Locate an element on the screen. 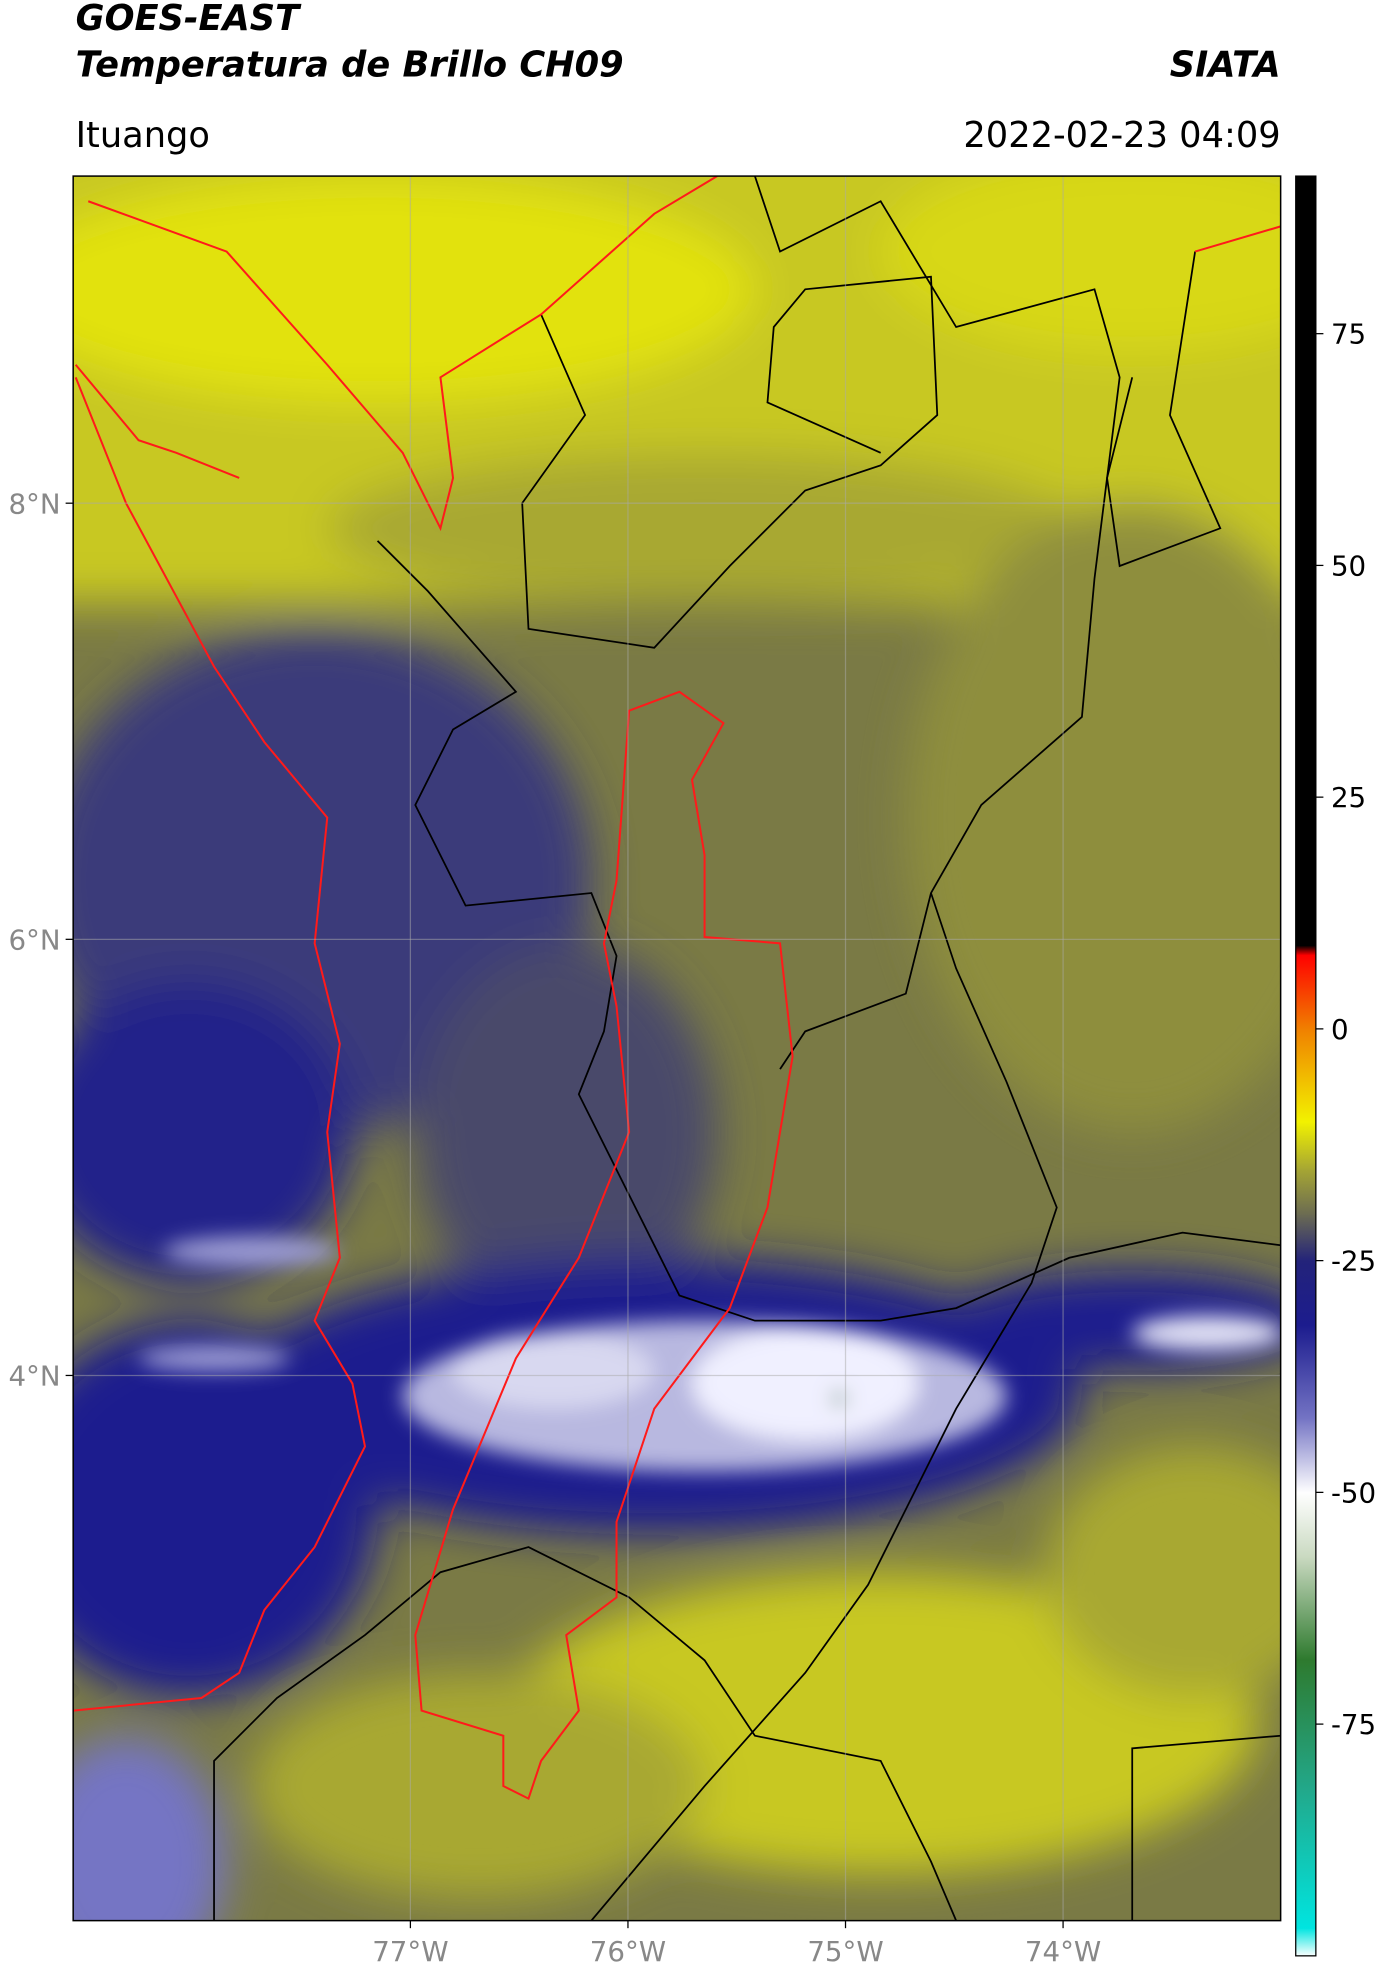 This screenshot has width=1384, height=1981. colorbar-frame is located at coordinates (1306, 1066).